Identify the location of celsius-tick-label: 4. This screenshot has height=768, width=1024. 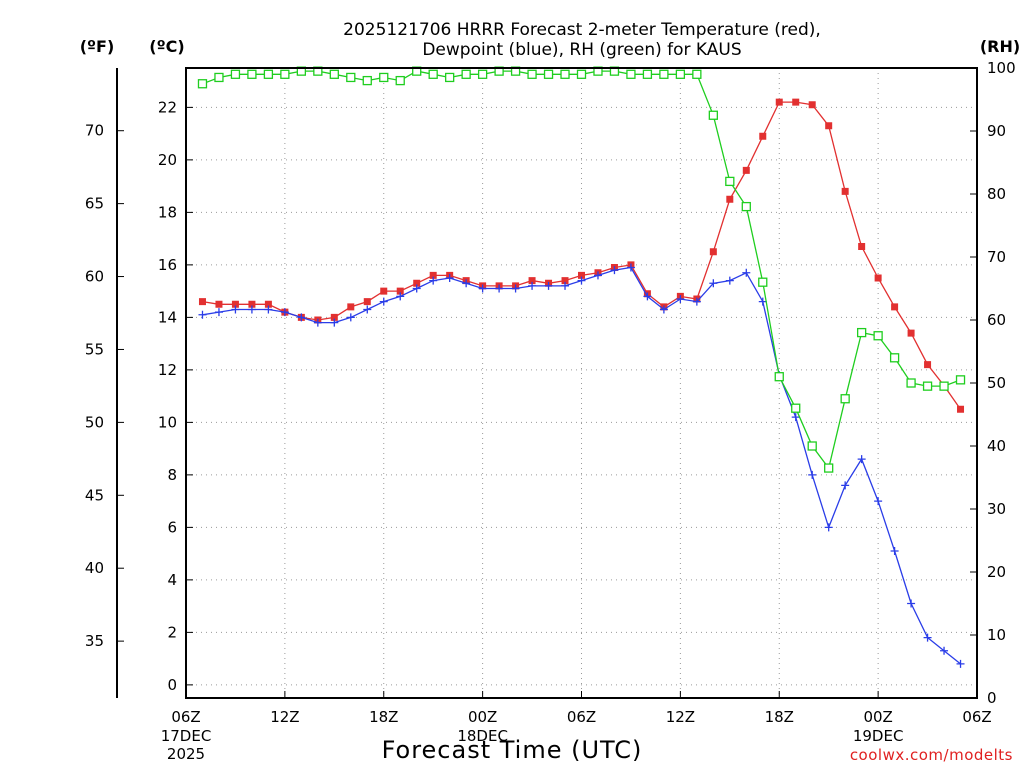
(172, 580).